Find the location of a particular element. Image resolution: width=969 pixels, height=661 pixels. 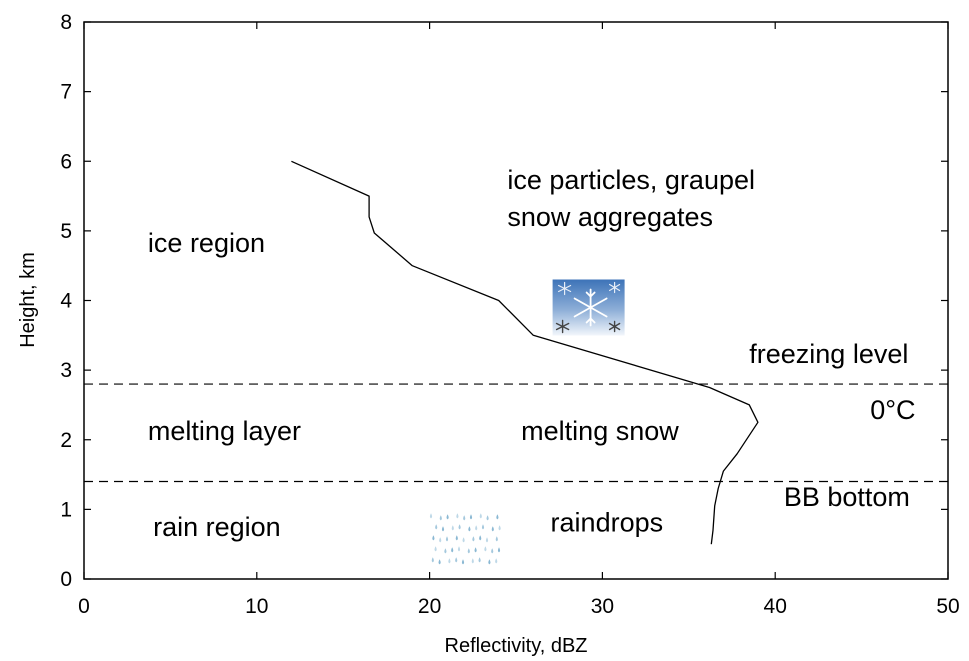

y-tick-label: 4 is located at coordinates (66, 301).